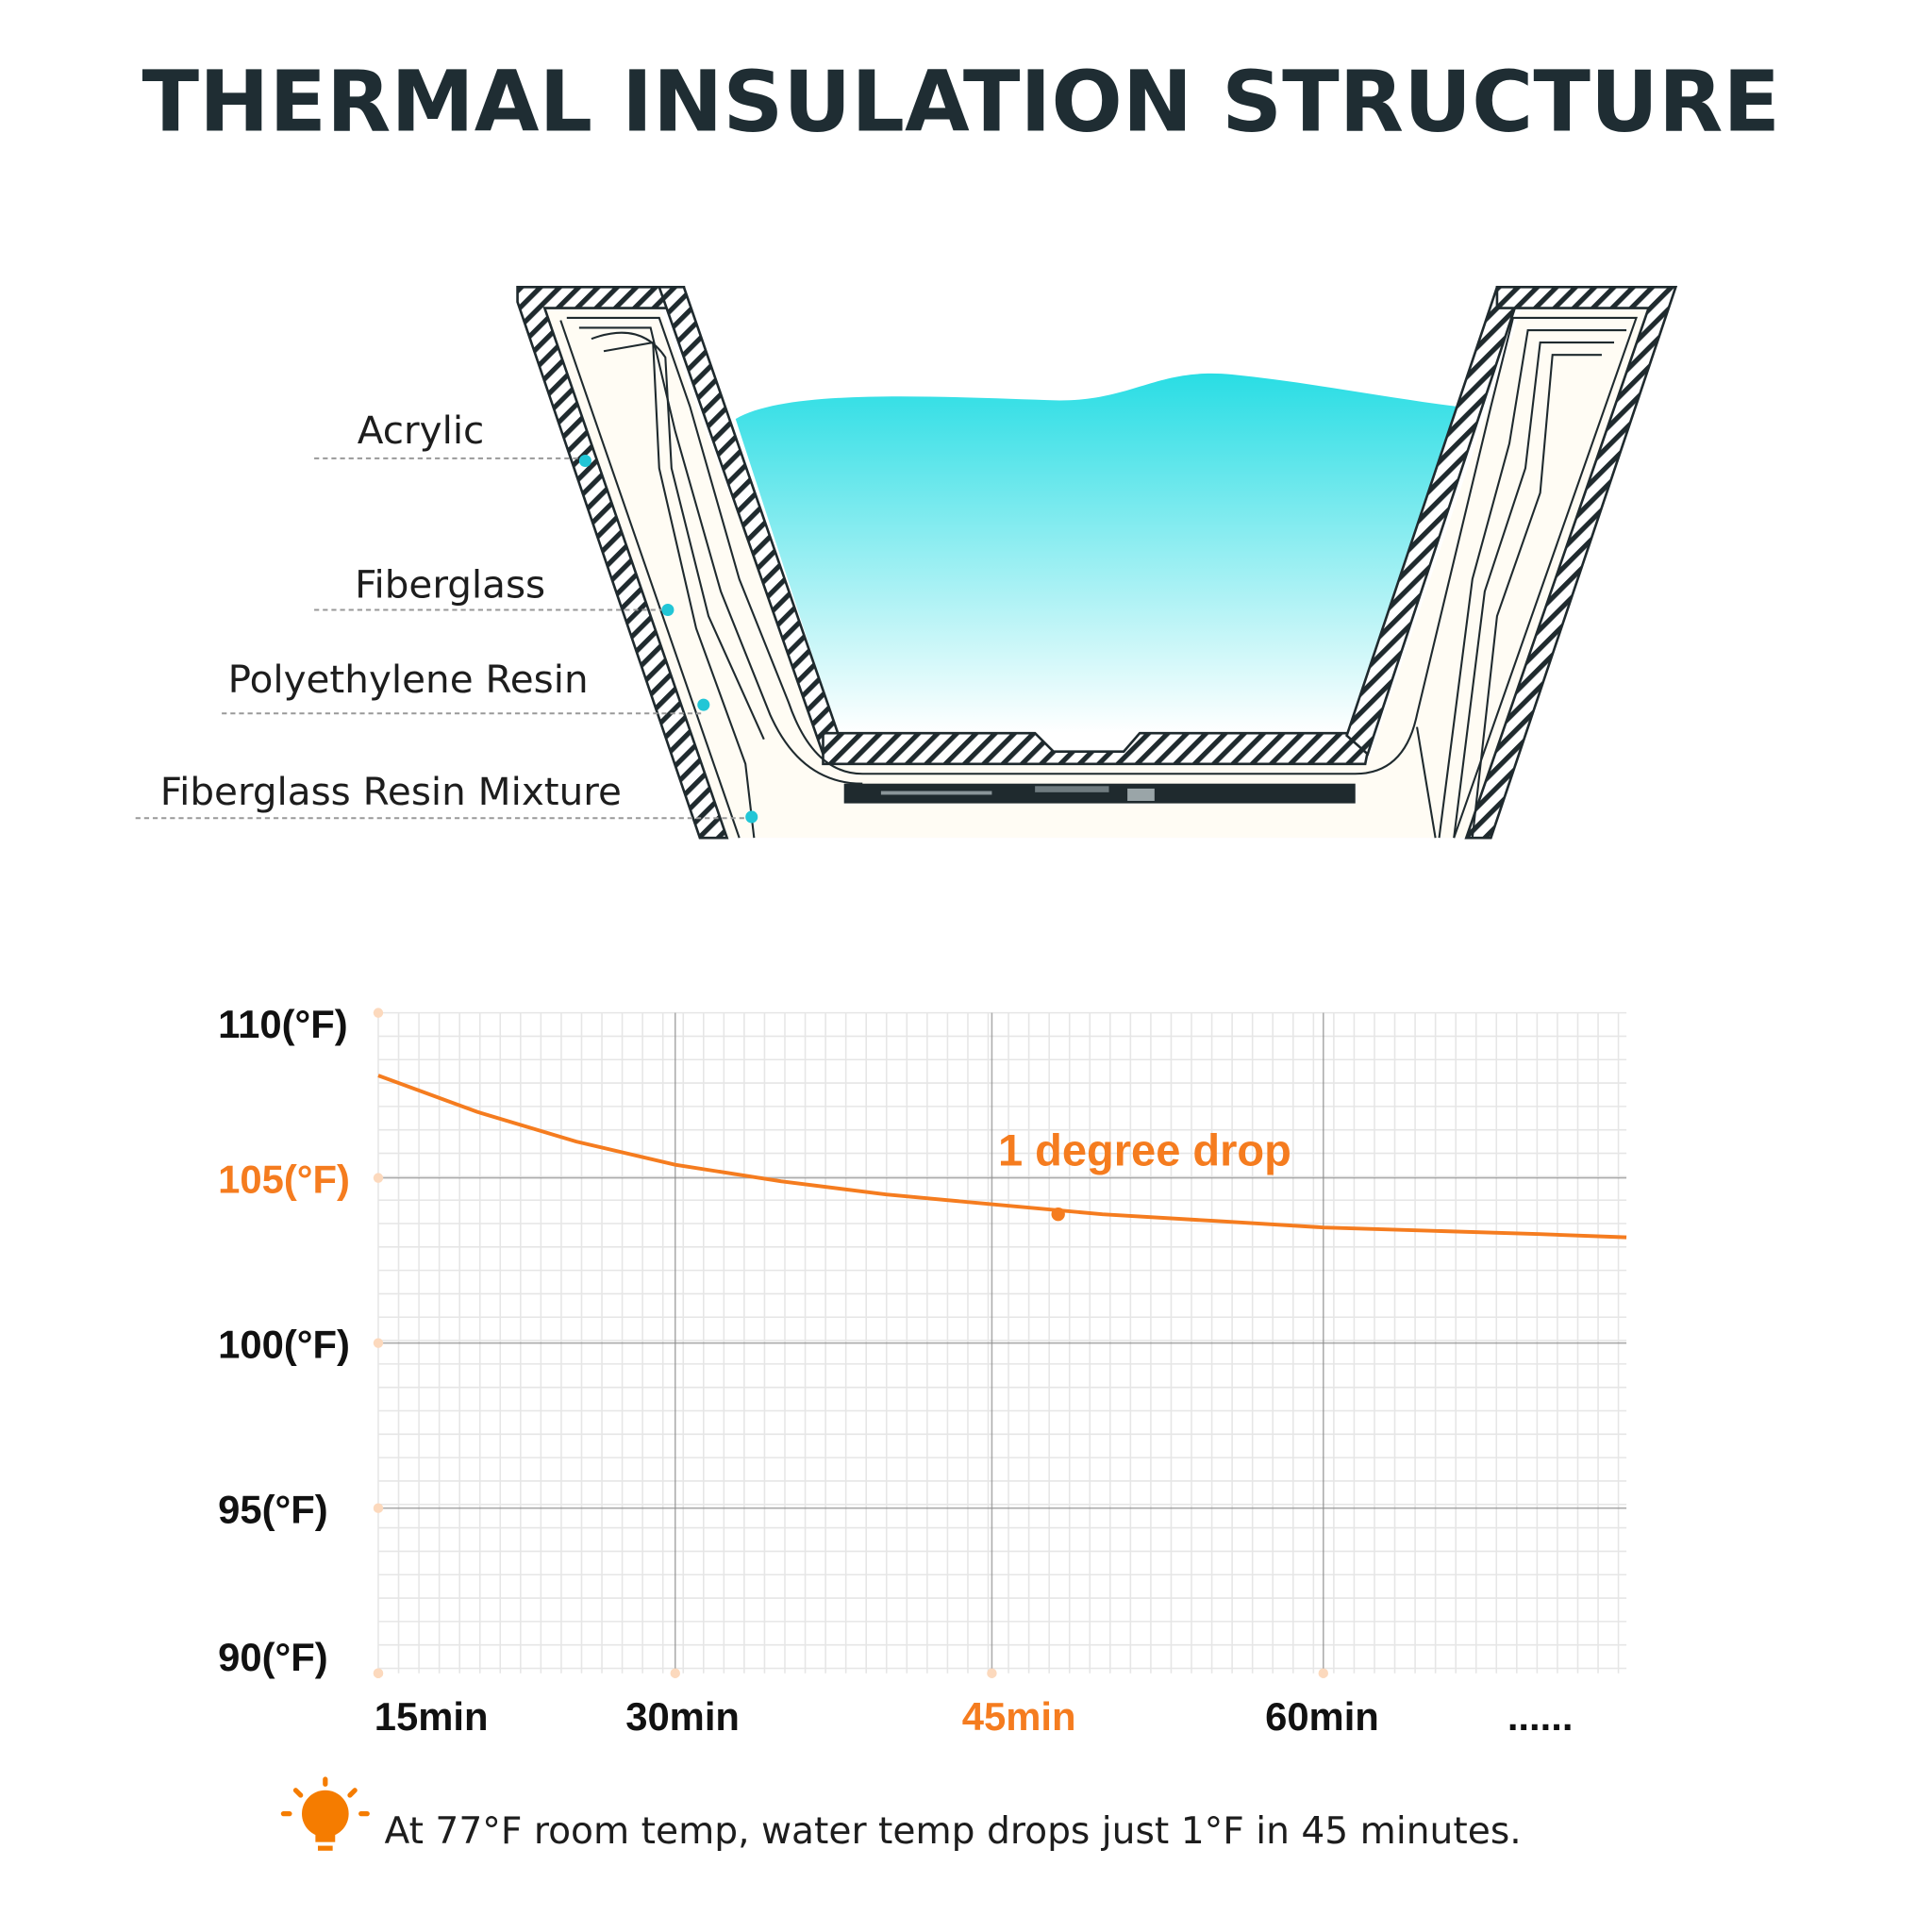 This screenshot has width=1932, height=1932. What do you see at coordinates (273, 1509) in the screenshot?
I see `y-tick-label: 95(°F)` at bounding box center [273, 1509].